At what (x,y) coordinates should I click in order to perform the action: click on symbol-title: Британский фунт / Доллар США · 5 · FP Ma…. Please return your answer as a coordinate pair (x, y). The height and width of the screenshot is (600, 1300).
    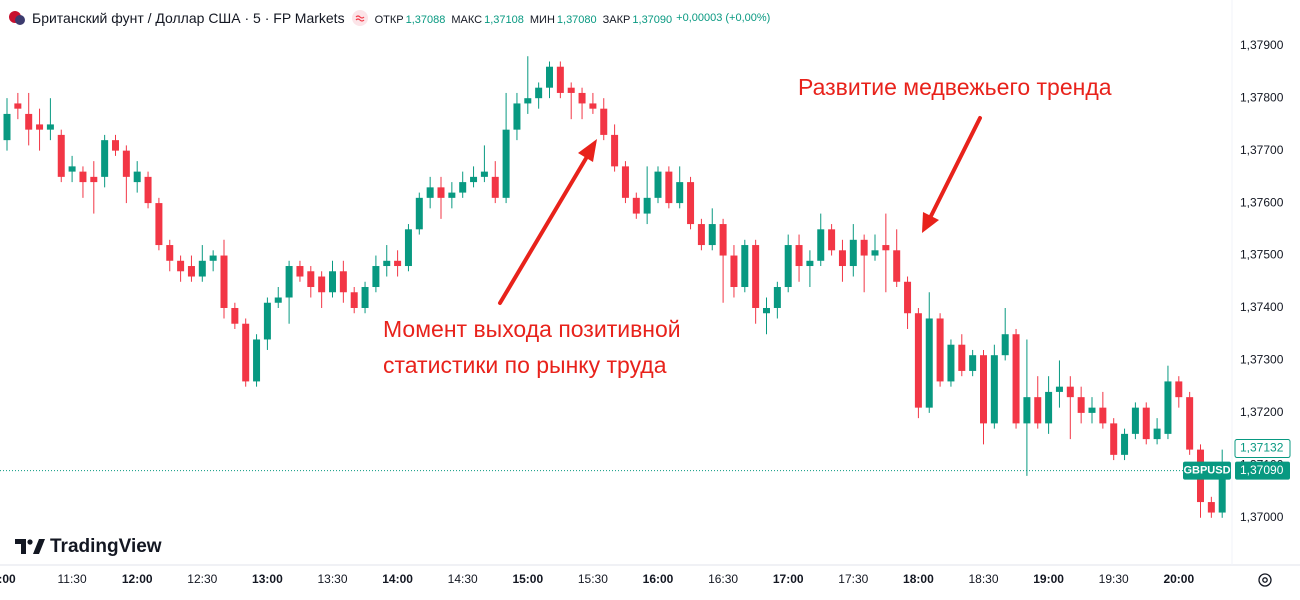
    Looking at the image, I should click on (188, 18).